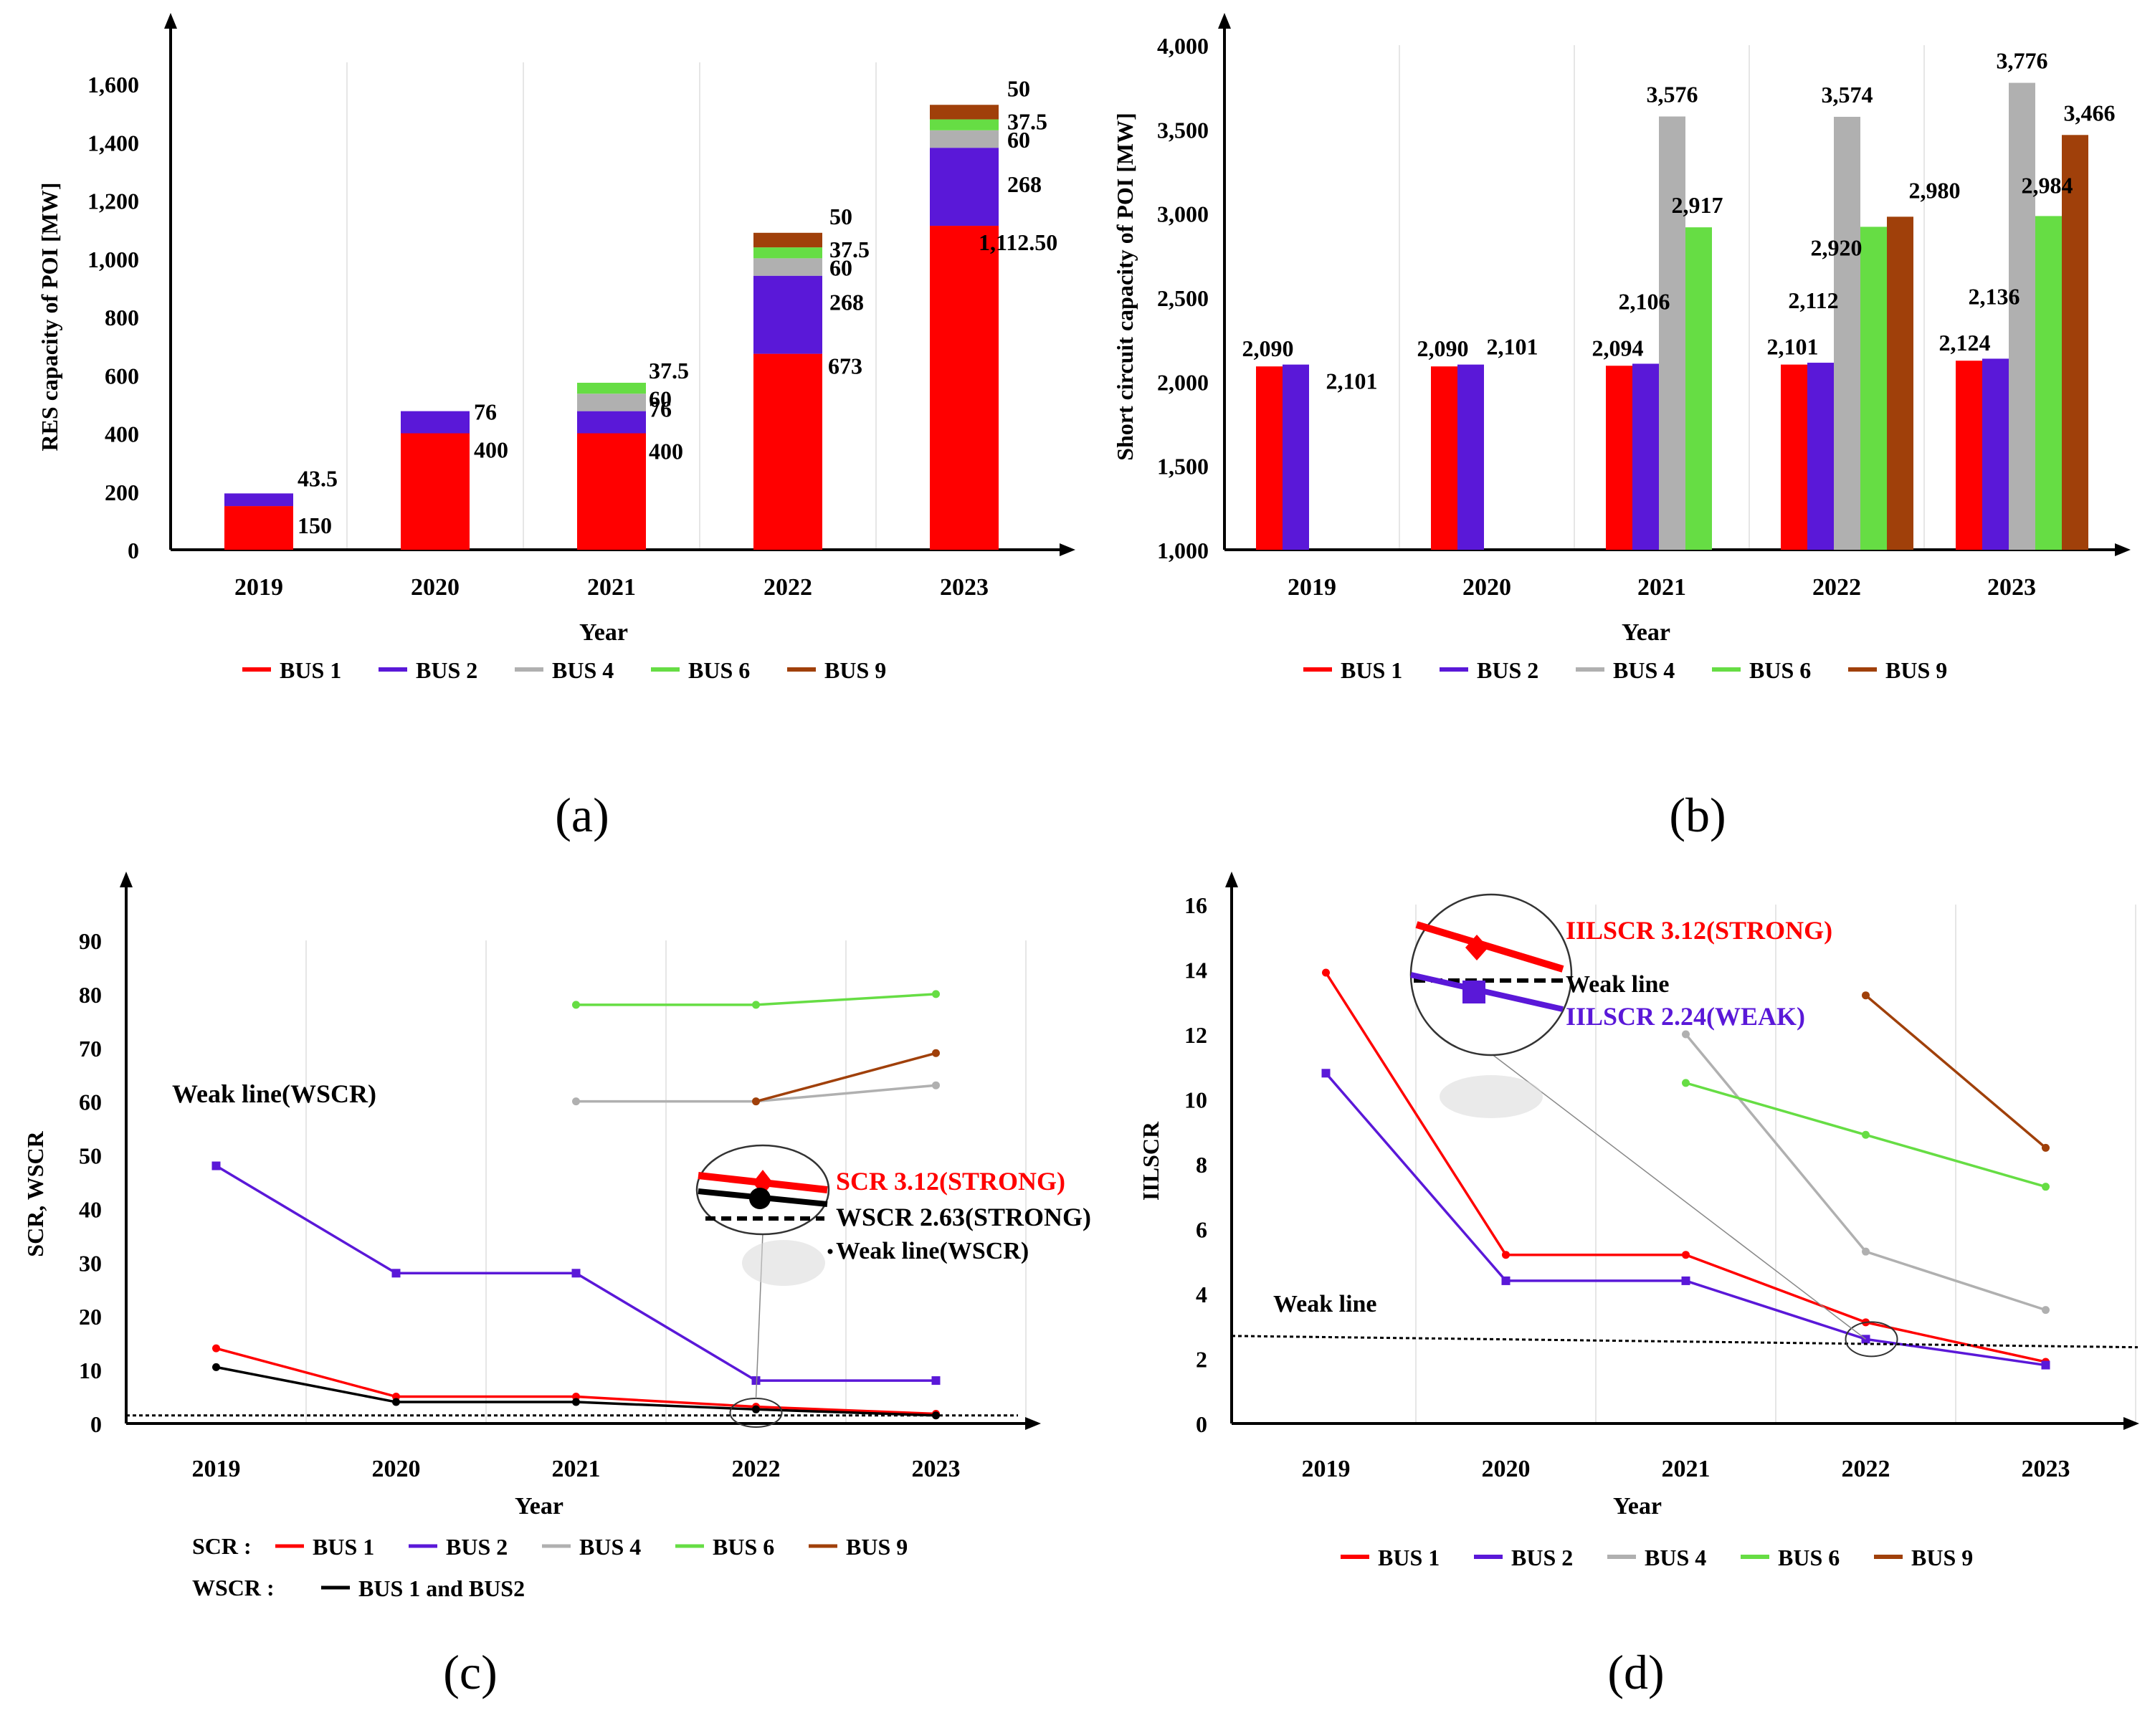 This screenshot has height=1736, width=2155. I want to click on x-tick-label-b: 2023, so click(2011, 587).